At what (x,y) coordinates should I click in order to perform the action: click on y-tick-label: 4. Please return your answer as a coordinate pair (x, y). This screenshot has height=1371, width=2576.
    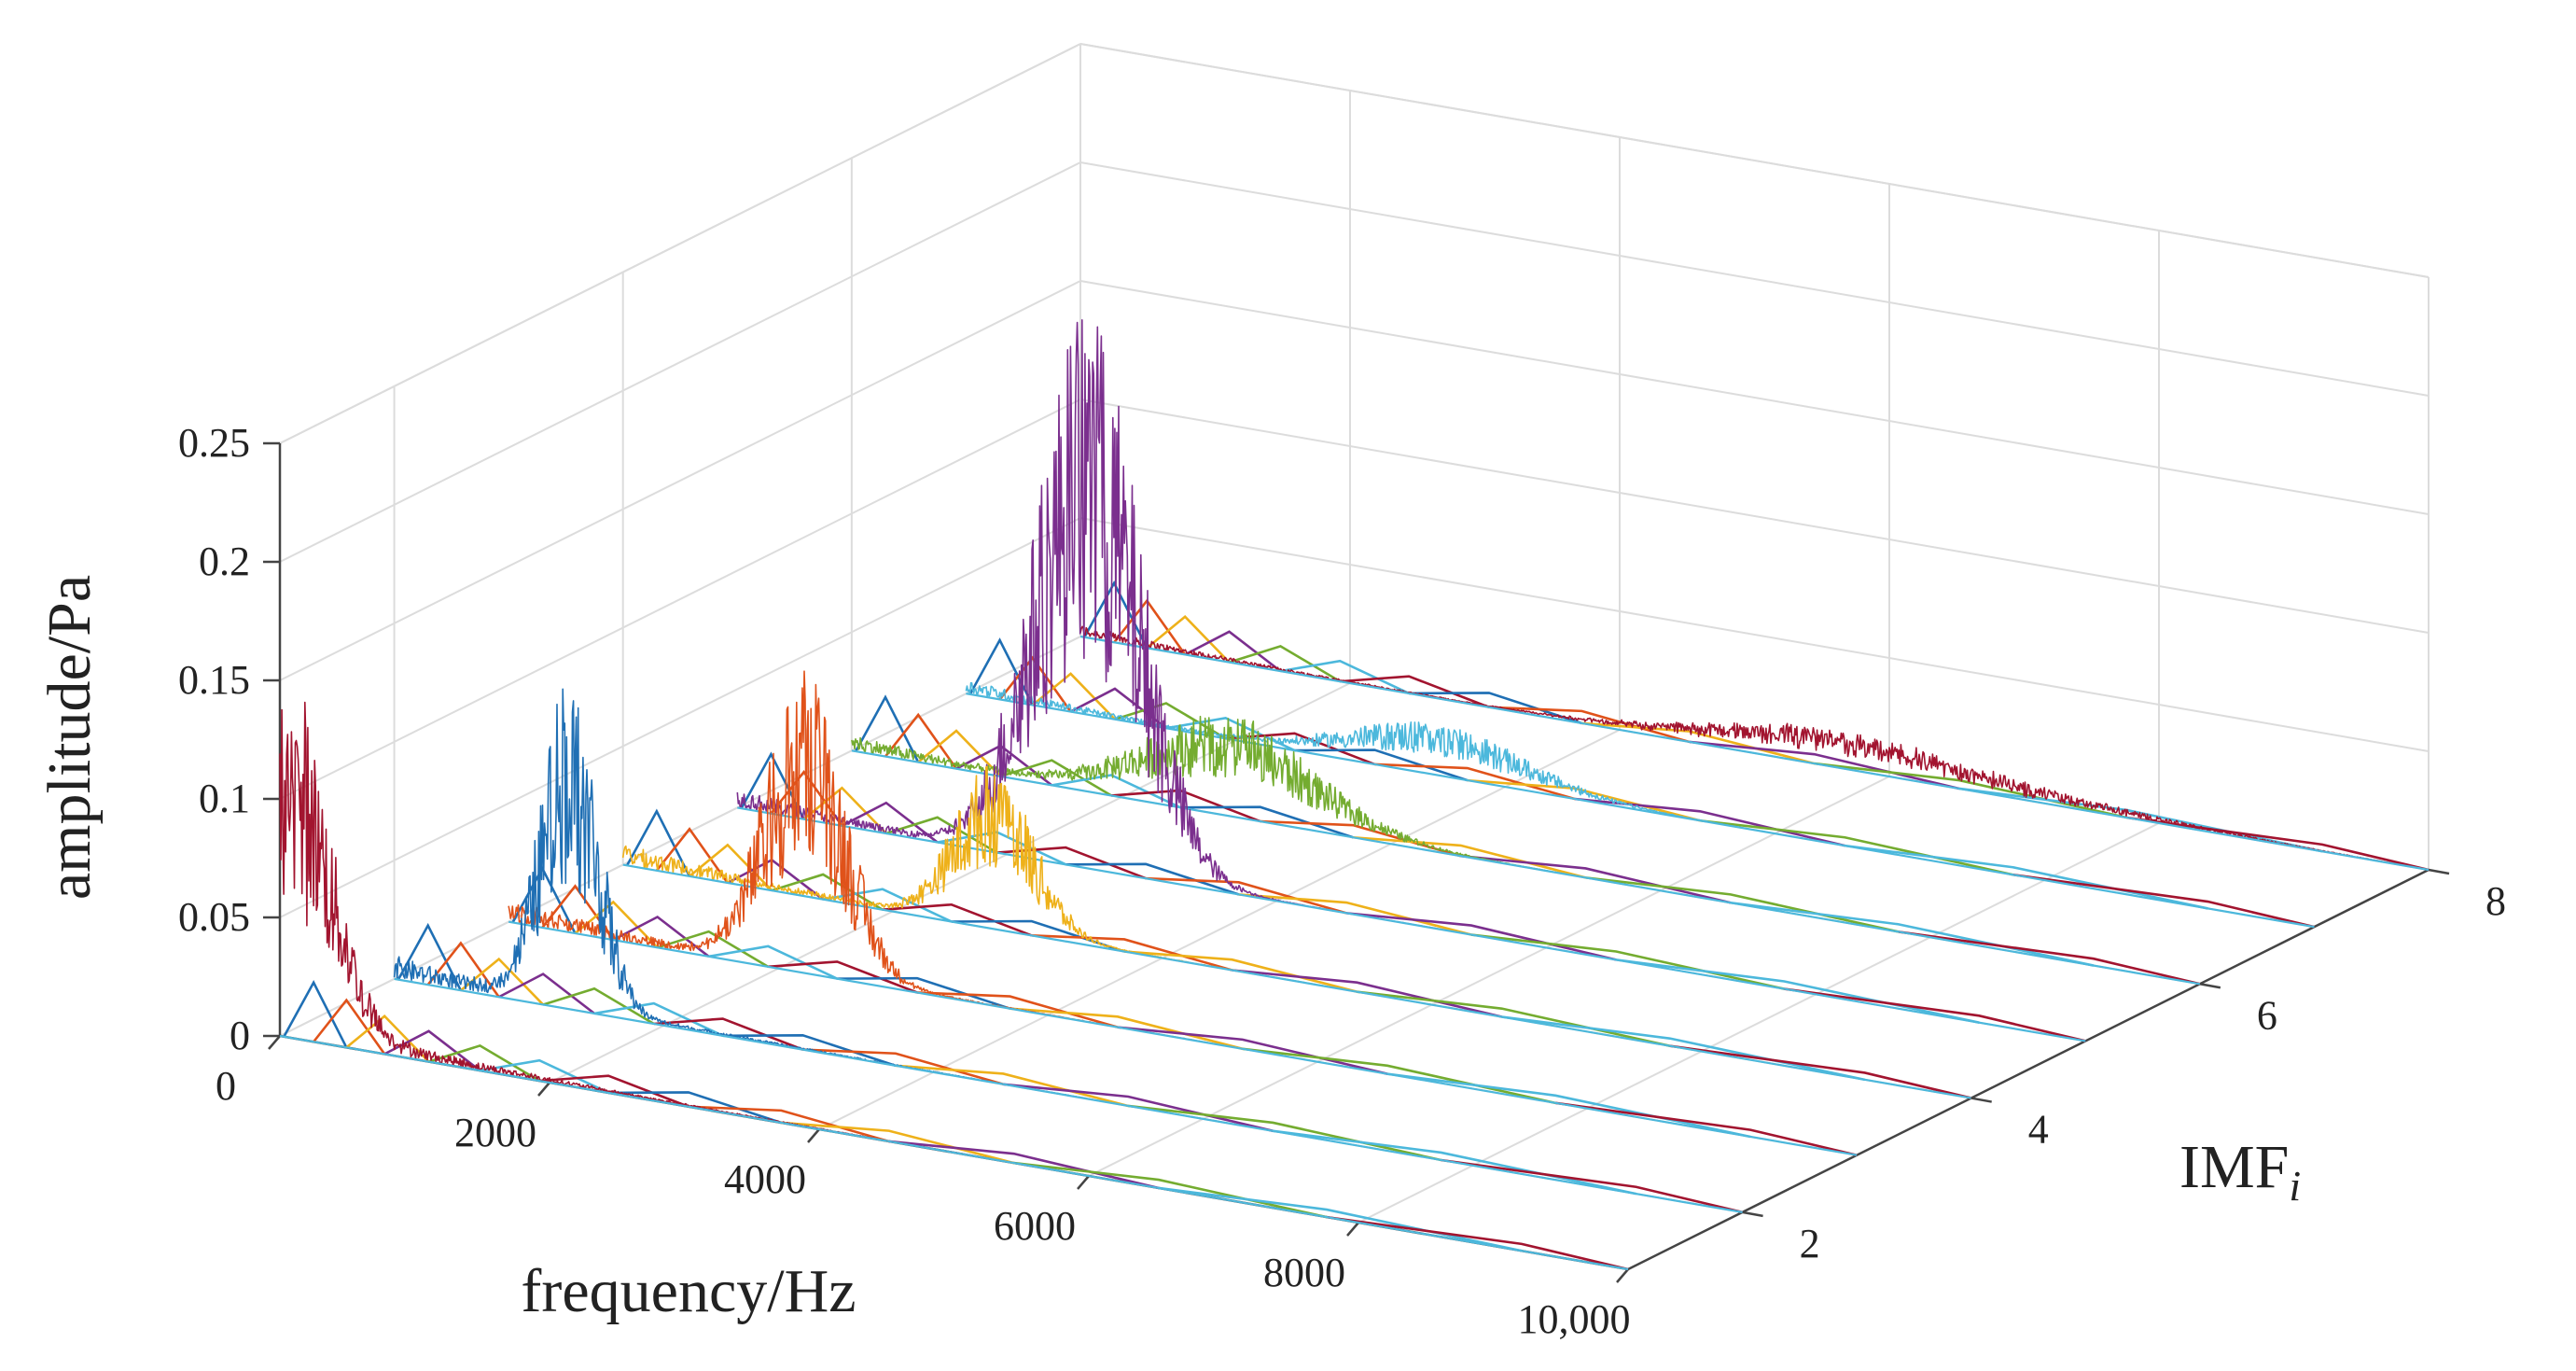
    Looking at the image, I should click on (2038, 1130).